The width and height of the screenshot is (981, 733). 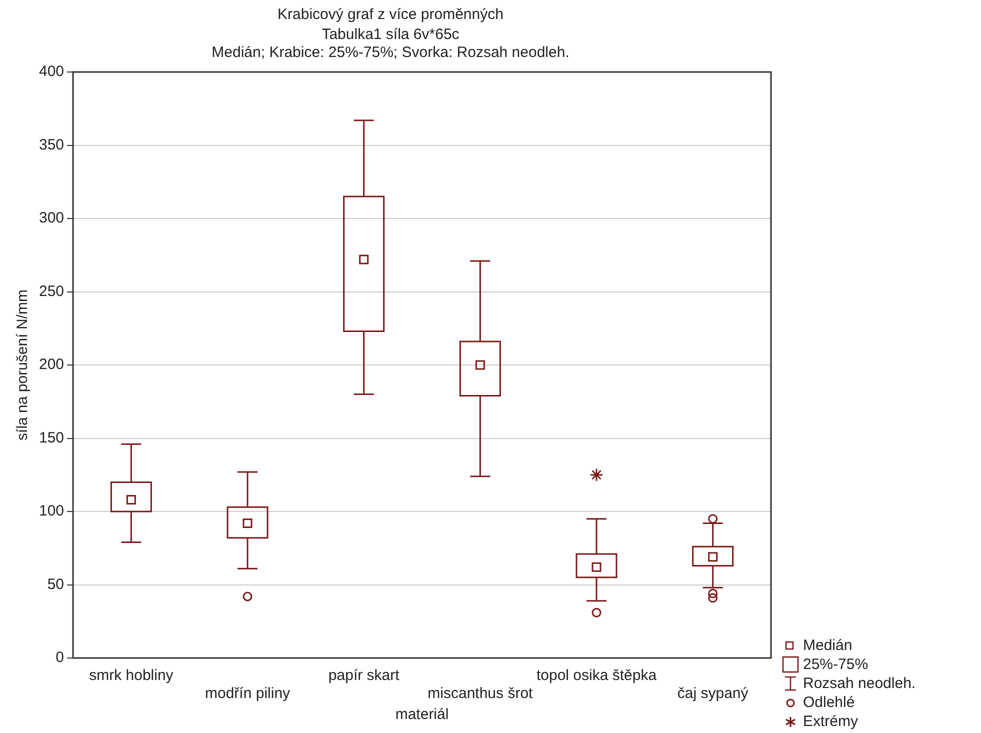 What do you see at coordinates (422, 715) in the screenshot?
I see `x-axis-title: materiál` at bounding box center [422, 715].